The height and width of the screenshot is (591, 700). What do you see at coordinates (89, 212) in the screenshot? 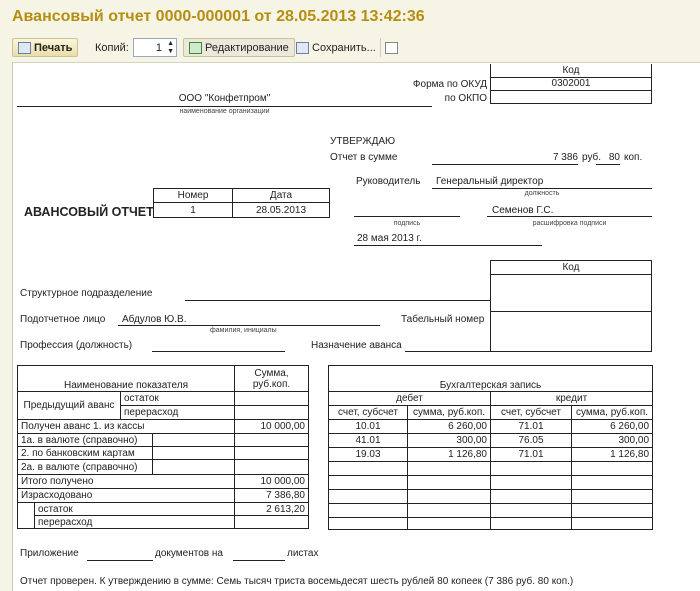
I see `doc-title: АВАНСОВЫЙ ОТЧЕТ` at bounding box center [89, 212].